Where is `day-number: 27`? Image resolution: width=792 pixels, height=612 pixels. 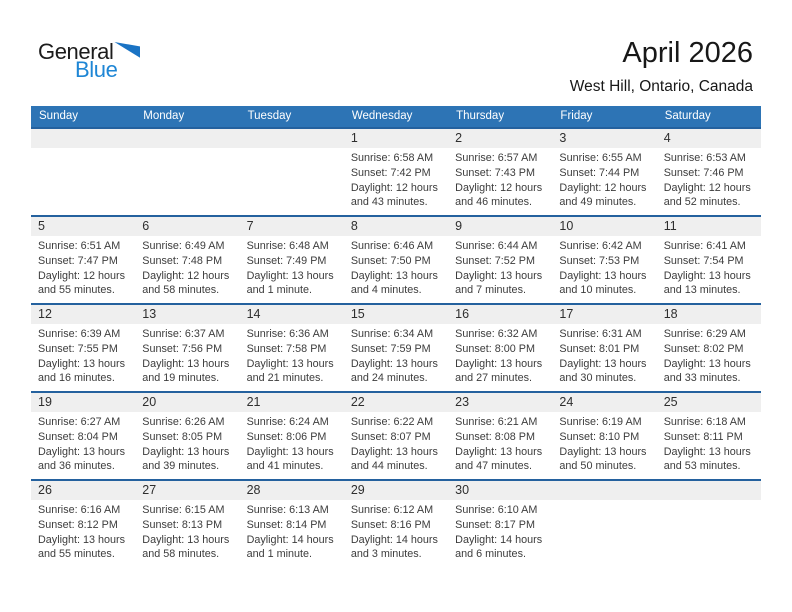
day-number: 27 is located at coordinates (187, 490).